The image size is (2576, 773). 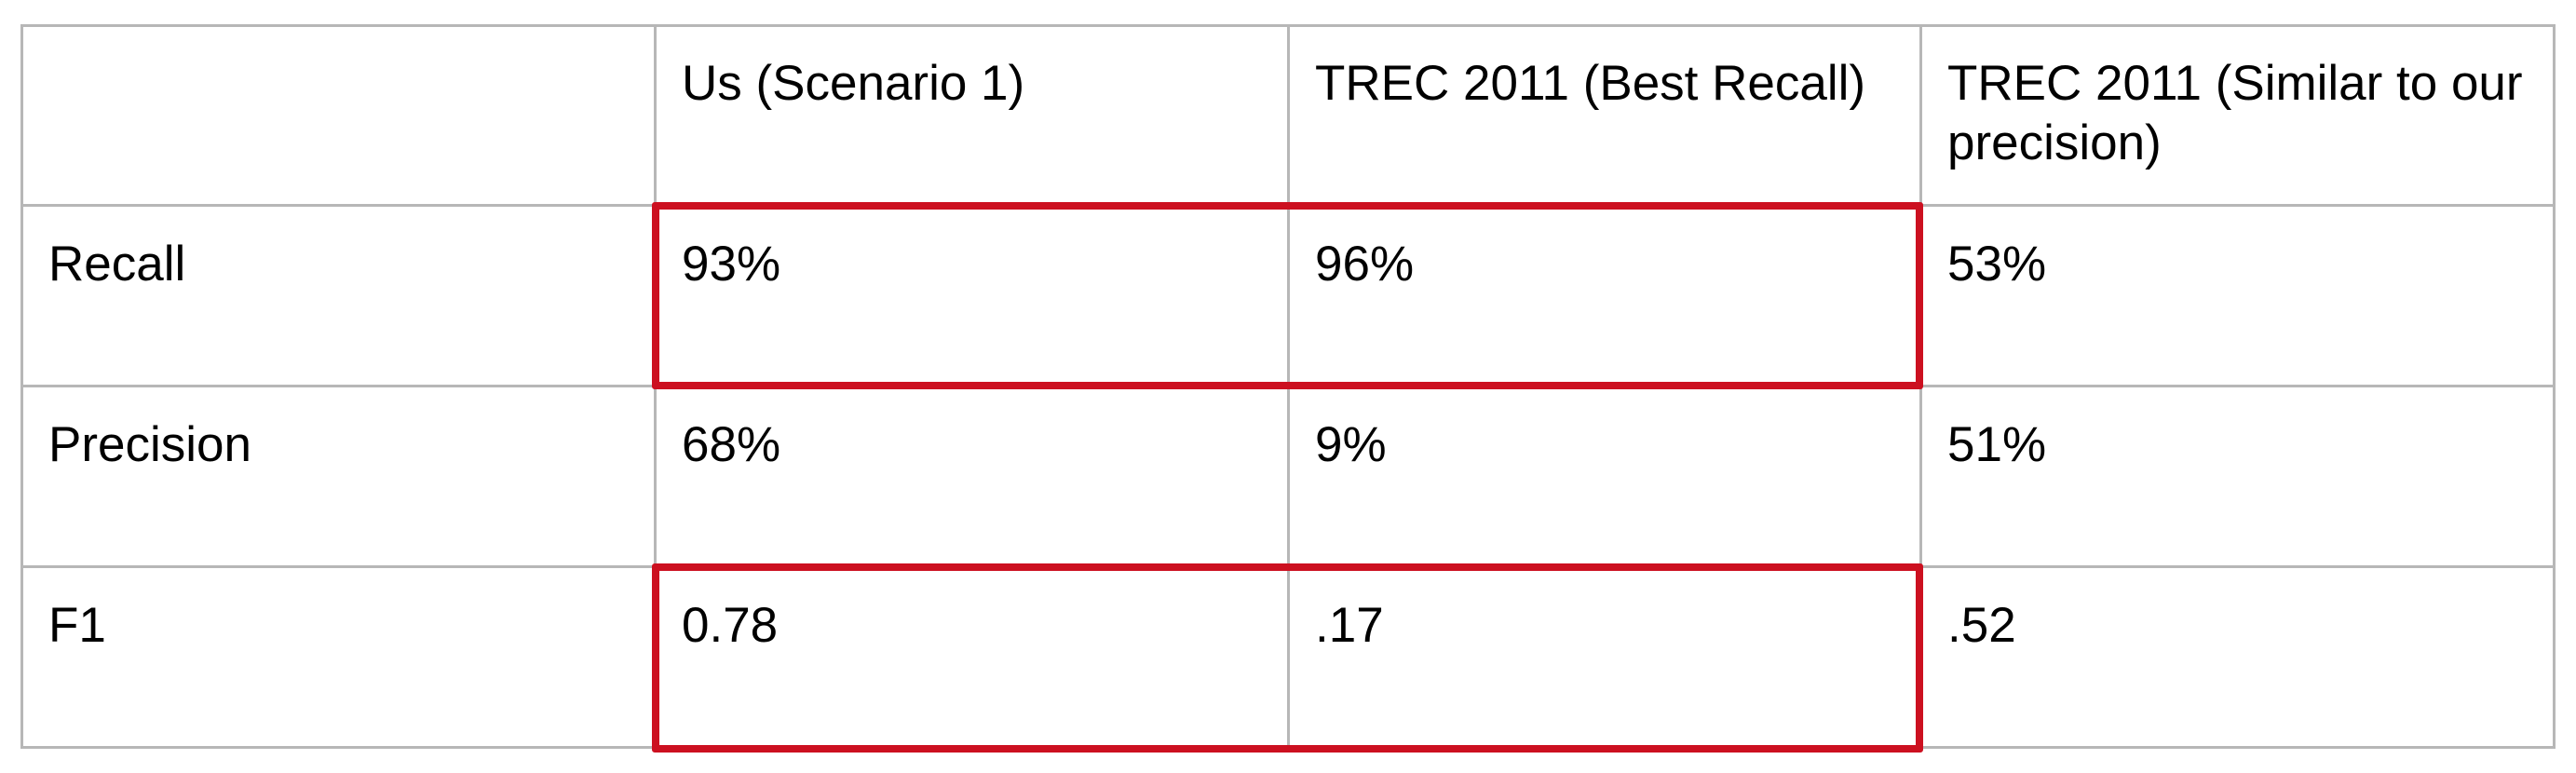 I want to click on highlight-box-recall, so click(x=1287, y=295).